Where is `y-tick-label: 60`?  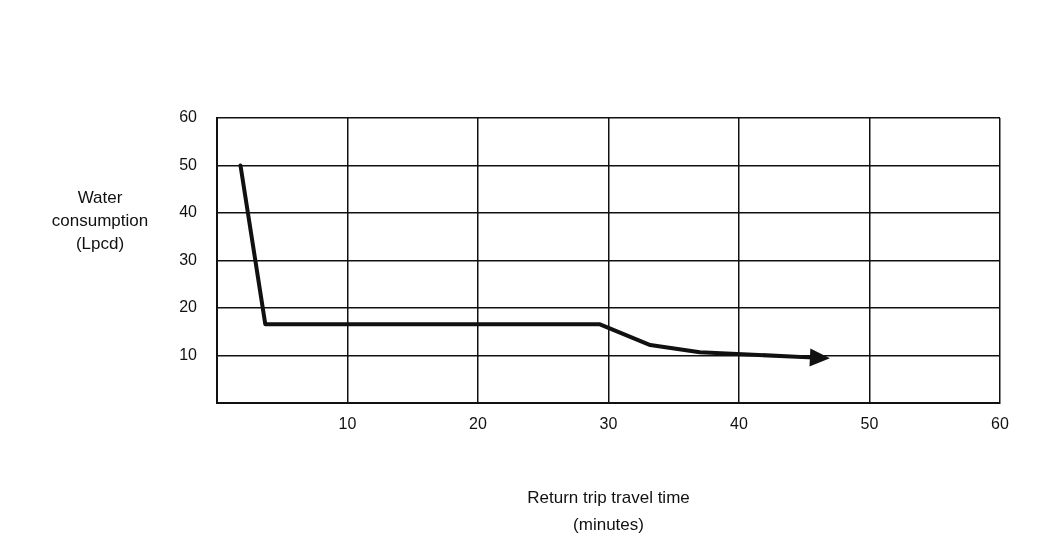
y-tick-label: 60 is located at coordinates (188, 117).